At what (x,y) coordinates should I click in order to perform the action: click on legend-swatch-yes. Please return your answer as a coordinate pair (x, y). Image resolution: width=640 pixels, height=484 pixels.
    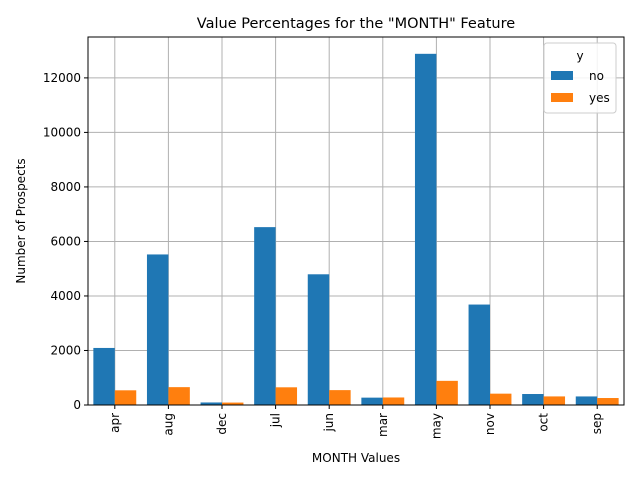
    Looking at the image, I should click on (562, 97).